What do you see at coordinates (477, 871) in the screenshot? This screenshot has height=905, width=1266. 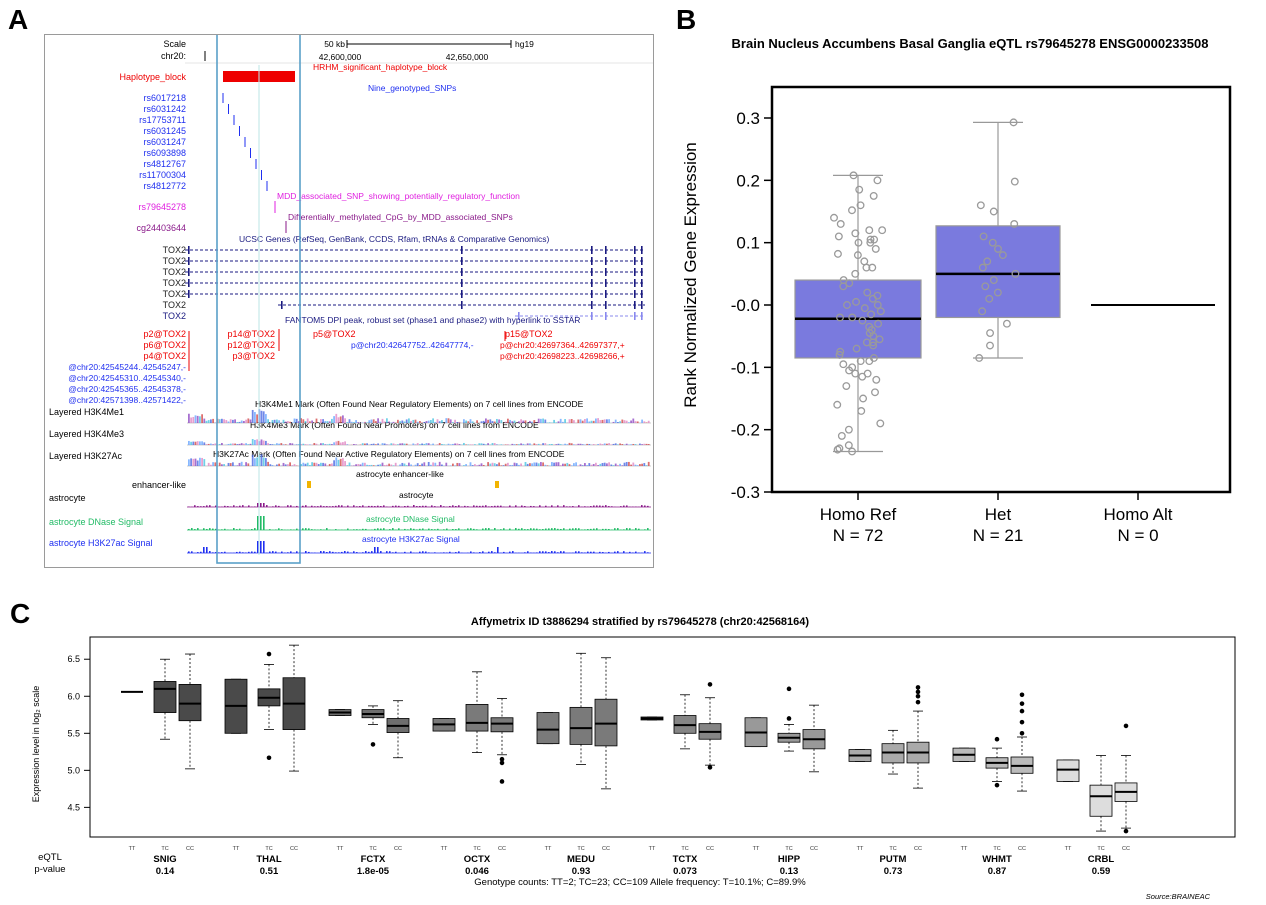 I see `region-pvalue-label: 0.046` at bounding box center [477, 871].